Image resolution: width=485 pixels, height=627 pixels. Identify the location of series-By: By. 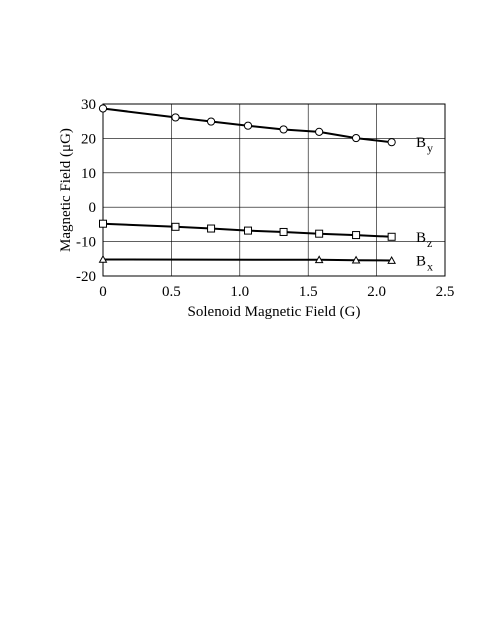
(265, 129).